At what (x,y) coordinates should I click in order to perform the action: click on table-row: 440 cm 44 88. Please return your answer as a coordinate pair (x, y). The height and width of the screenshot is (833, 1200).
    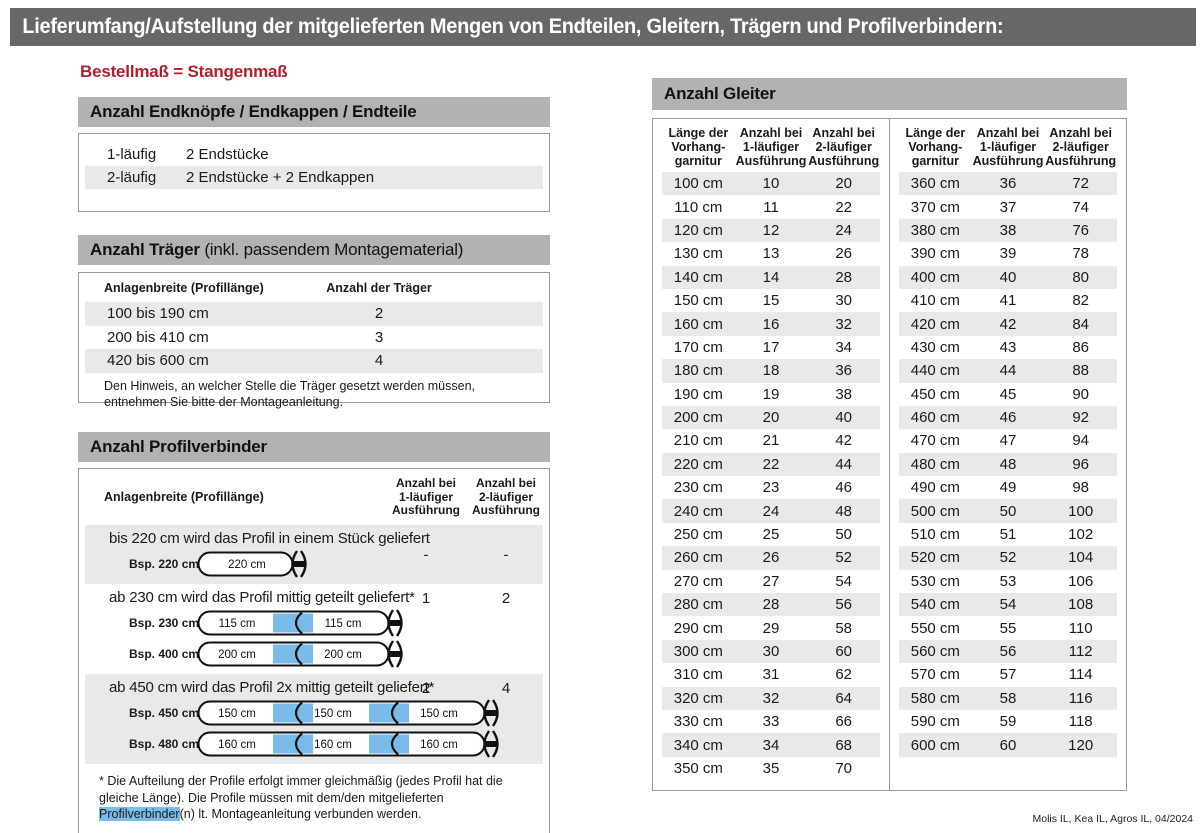
    Looking at the image, I should click on (1008, 371).